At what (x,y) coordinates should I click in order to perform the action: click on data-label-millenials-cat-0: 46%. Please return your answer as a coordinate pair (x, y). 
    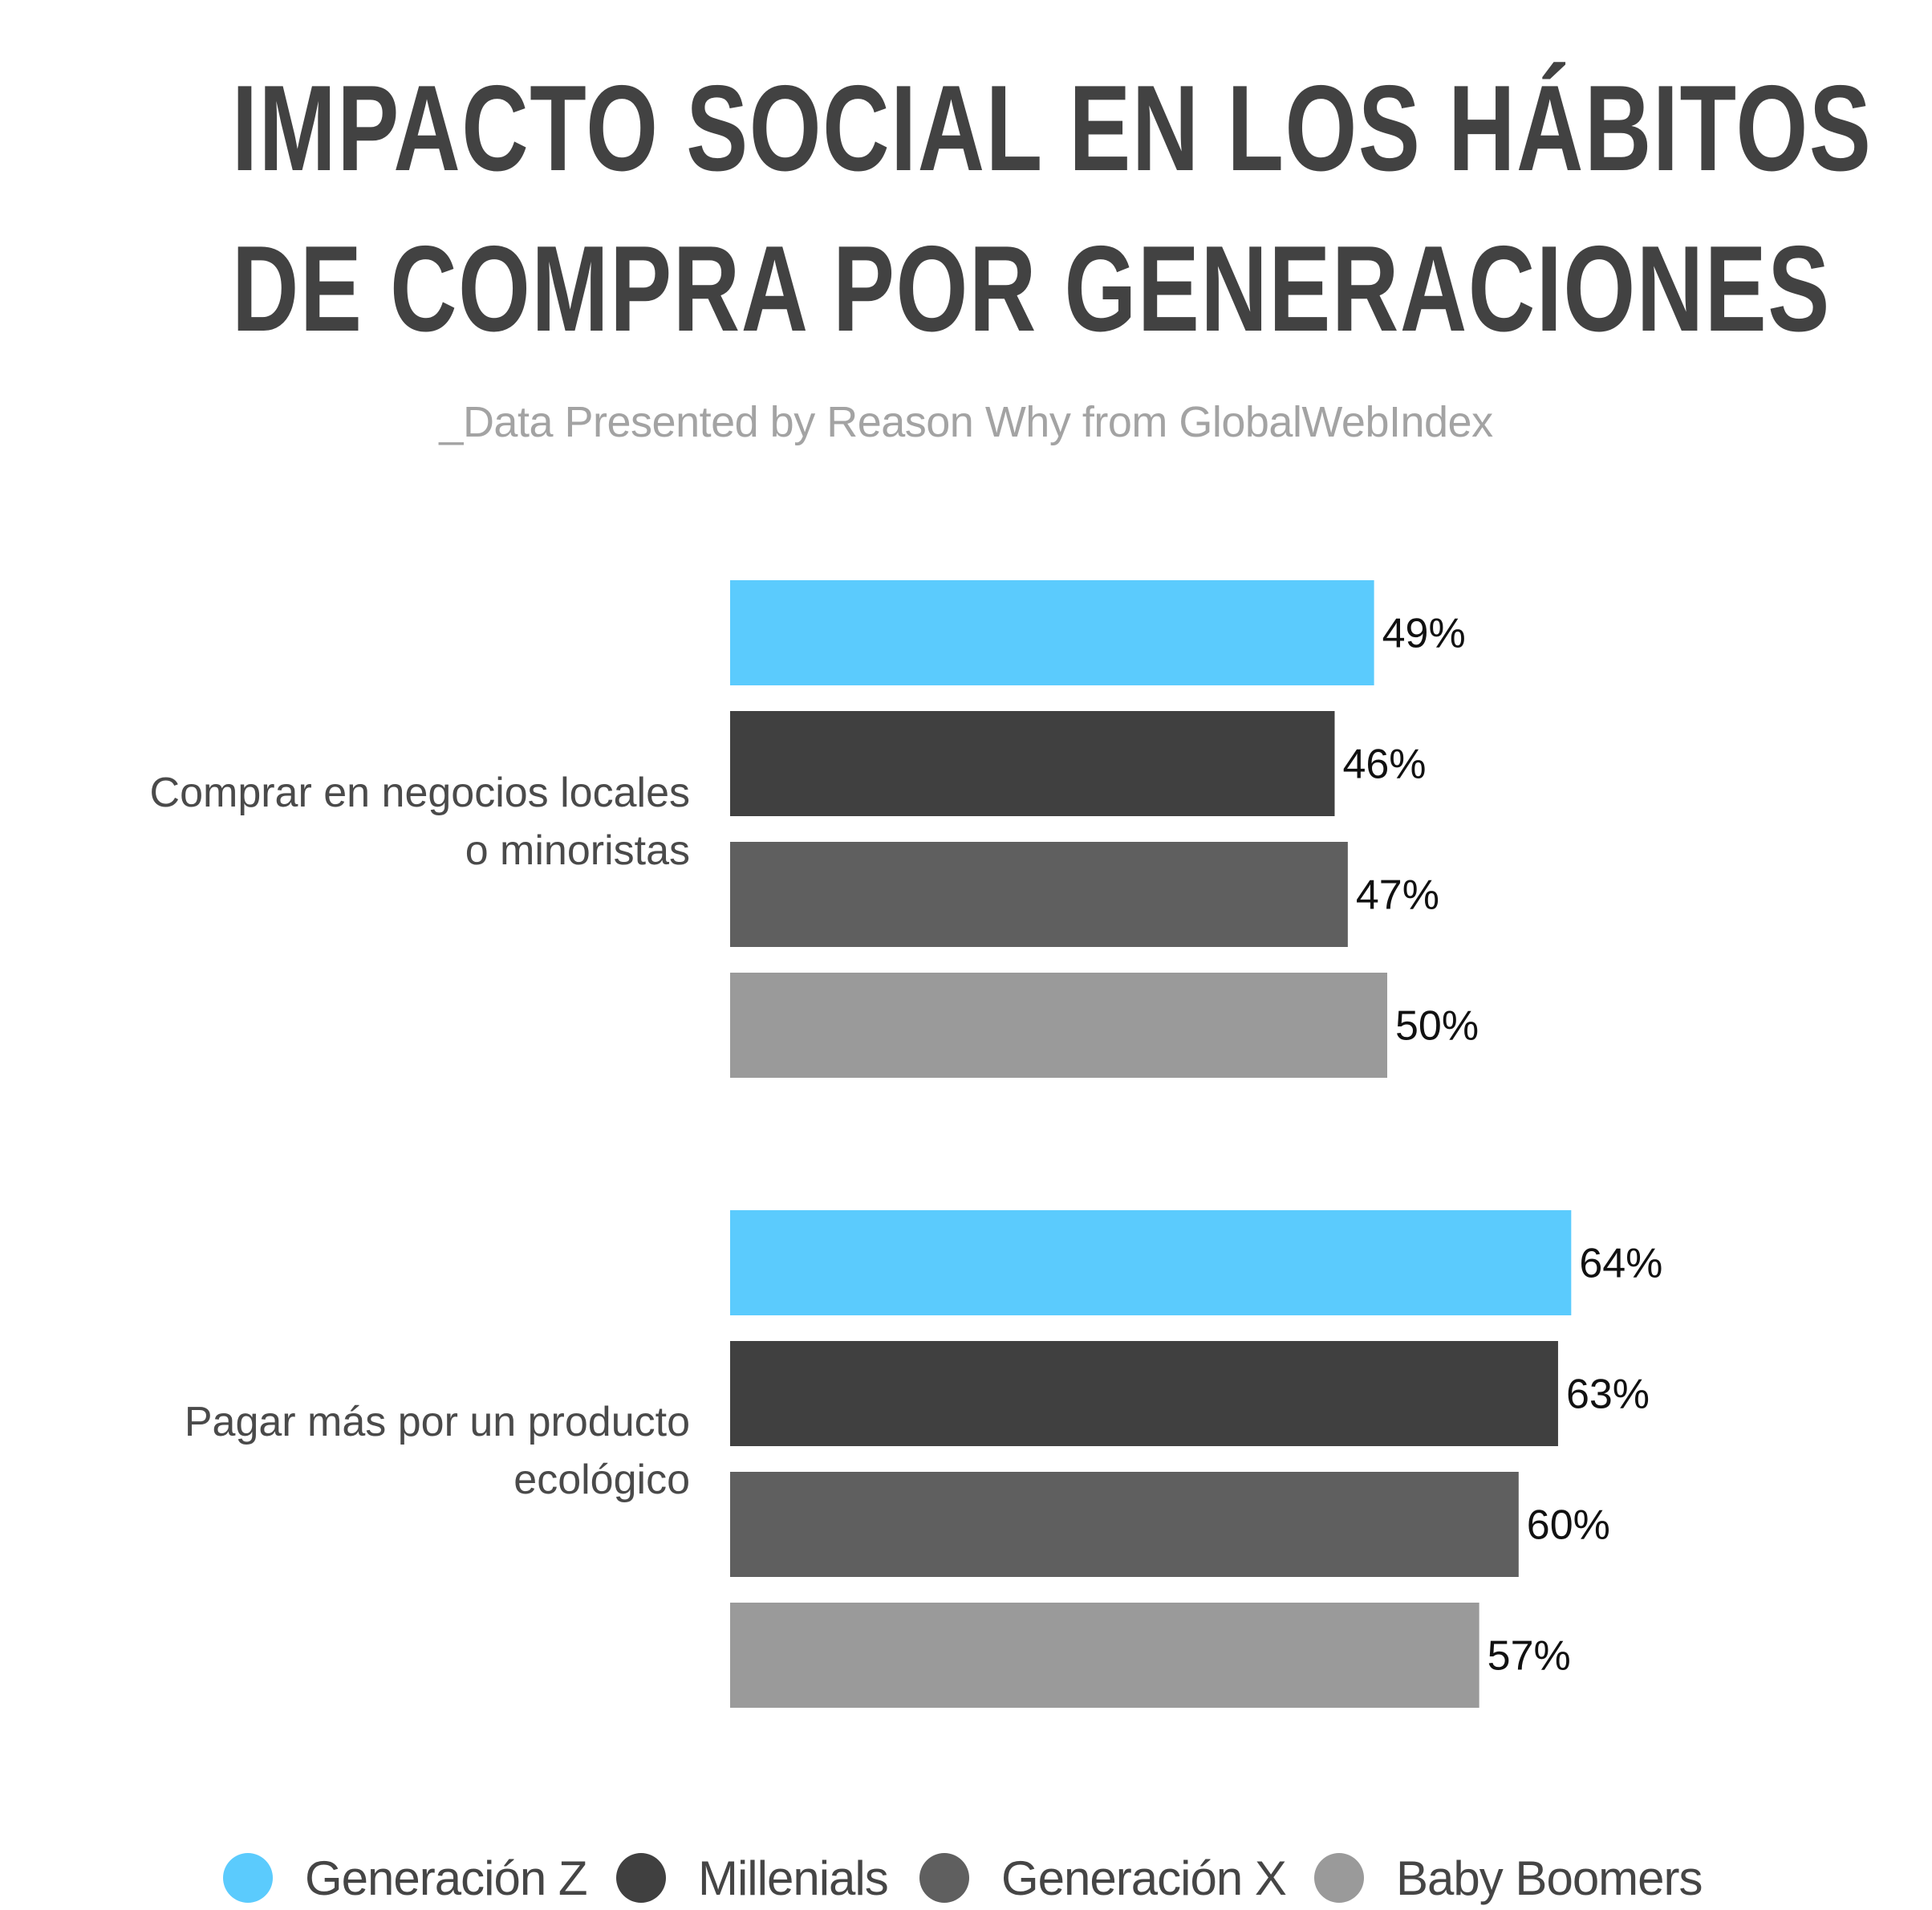
    Looking at the image, I should click on (1384, 765).